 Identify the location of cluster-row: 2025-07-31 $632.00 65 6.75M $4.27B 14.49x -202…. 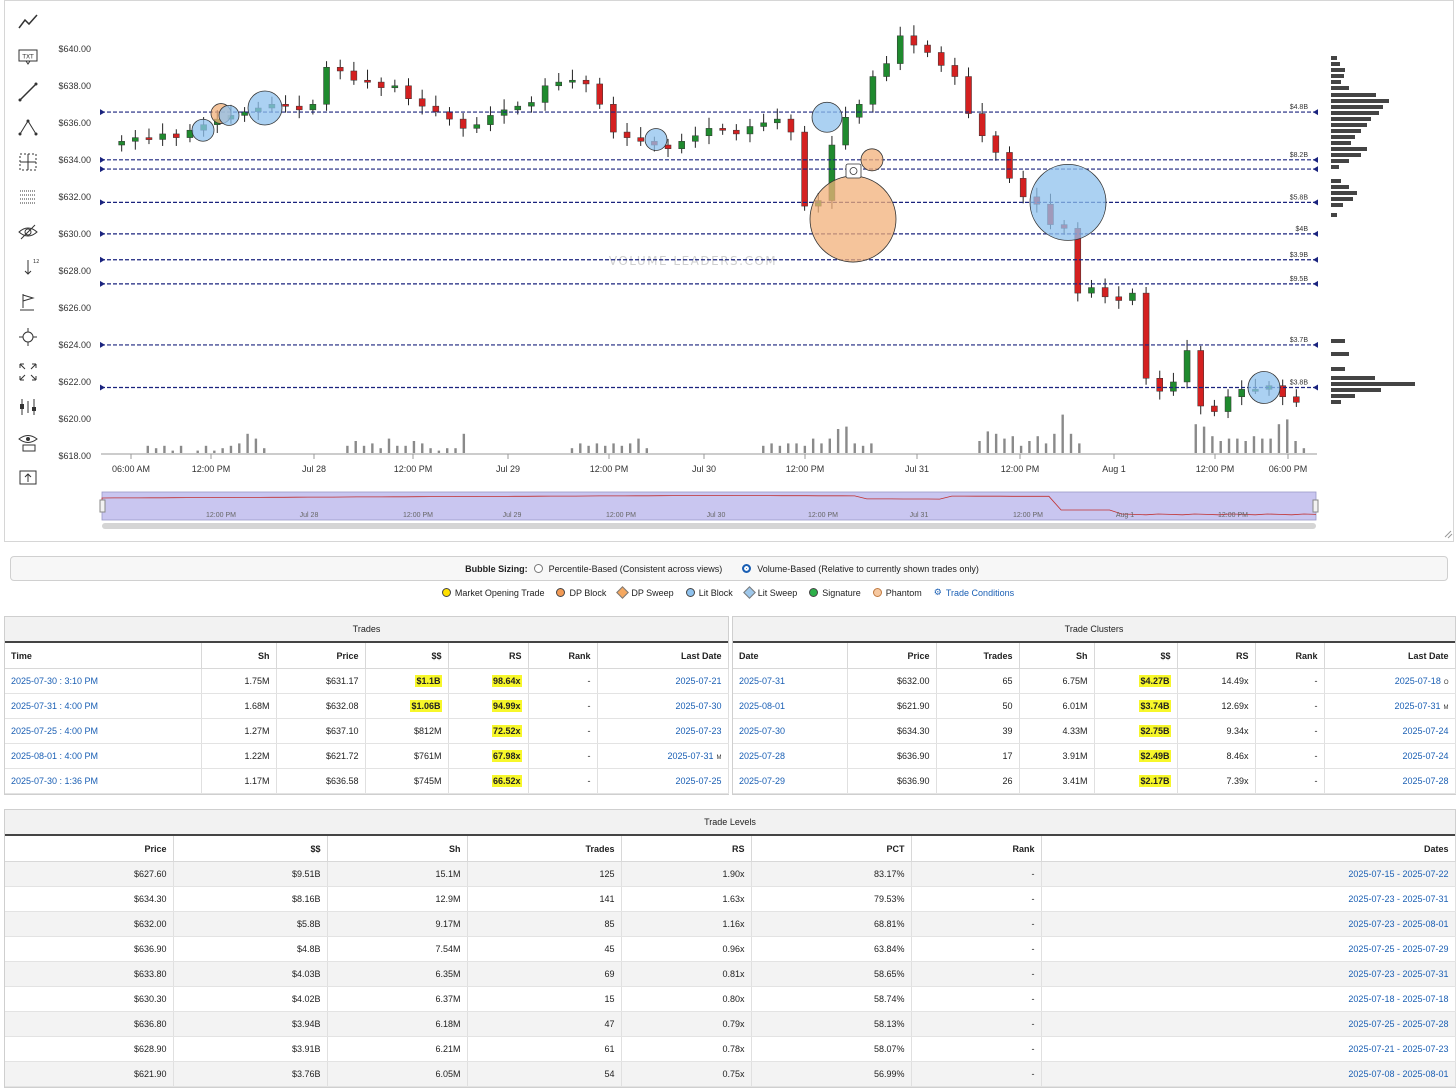
(1094, 681).